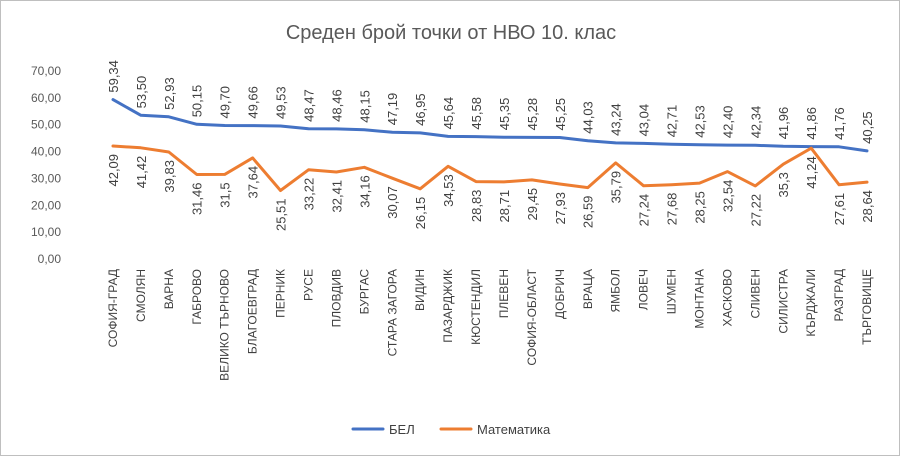  I want to click on legend-label-math: Математика, so click(514, 429).